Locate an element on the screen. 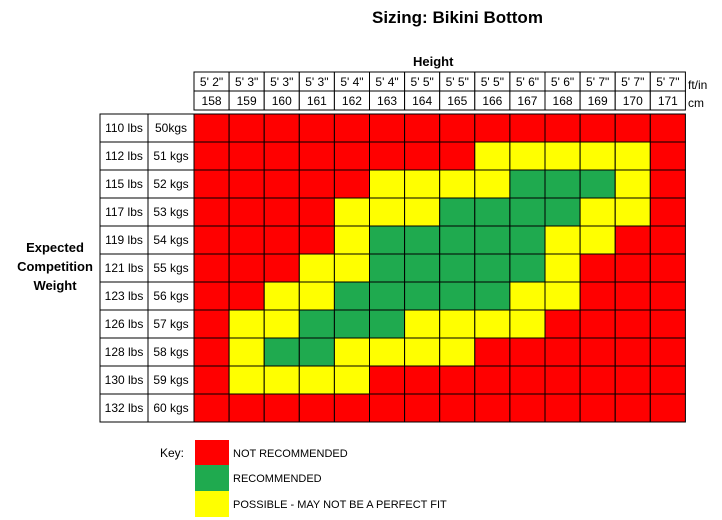 The width and height of the screenshot is (722, 520). tick-label-kgs: 59 kgs is located at coordinates (170, 380).